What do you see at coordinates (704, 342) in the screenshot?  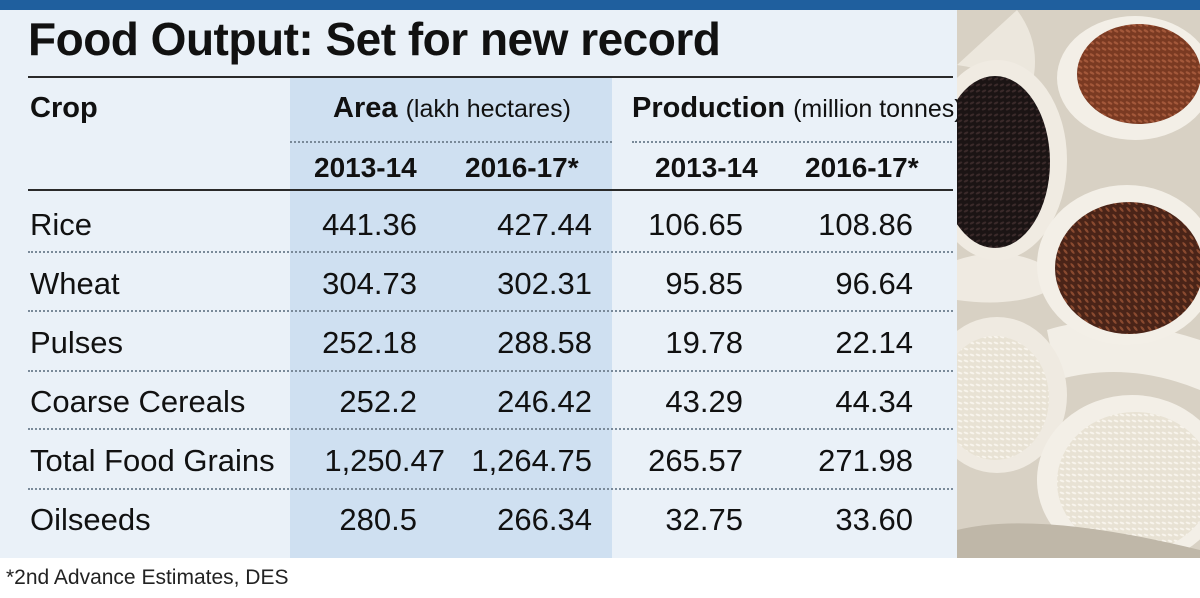 I see `cell-prod-2013: 19.78` at bounding box center [704, 342].